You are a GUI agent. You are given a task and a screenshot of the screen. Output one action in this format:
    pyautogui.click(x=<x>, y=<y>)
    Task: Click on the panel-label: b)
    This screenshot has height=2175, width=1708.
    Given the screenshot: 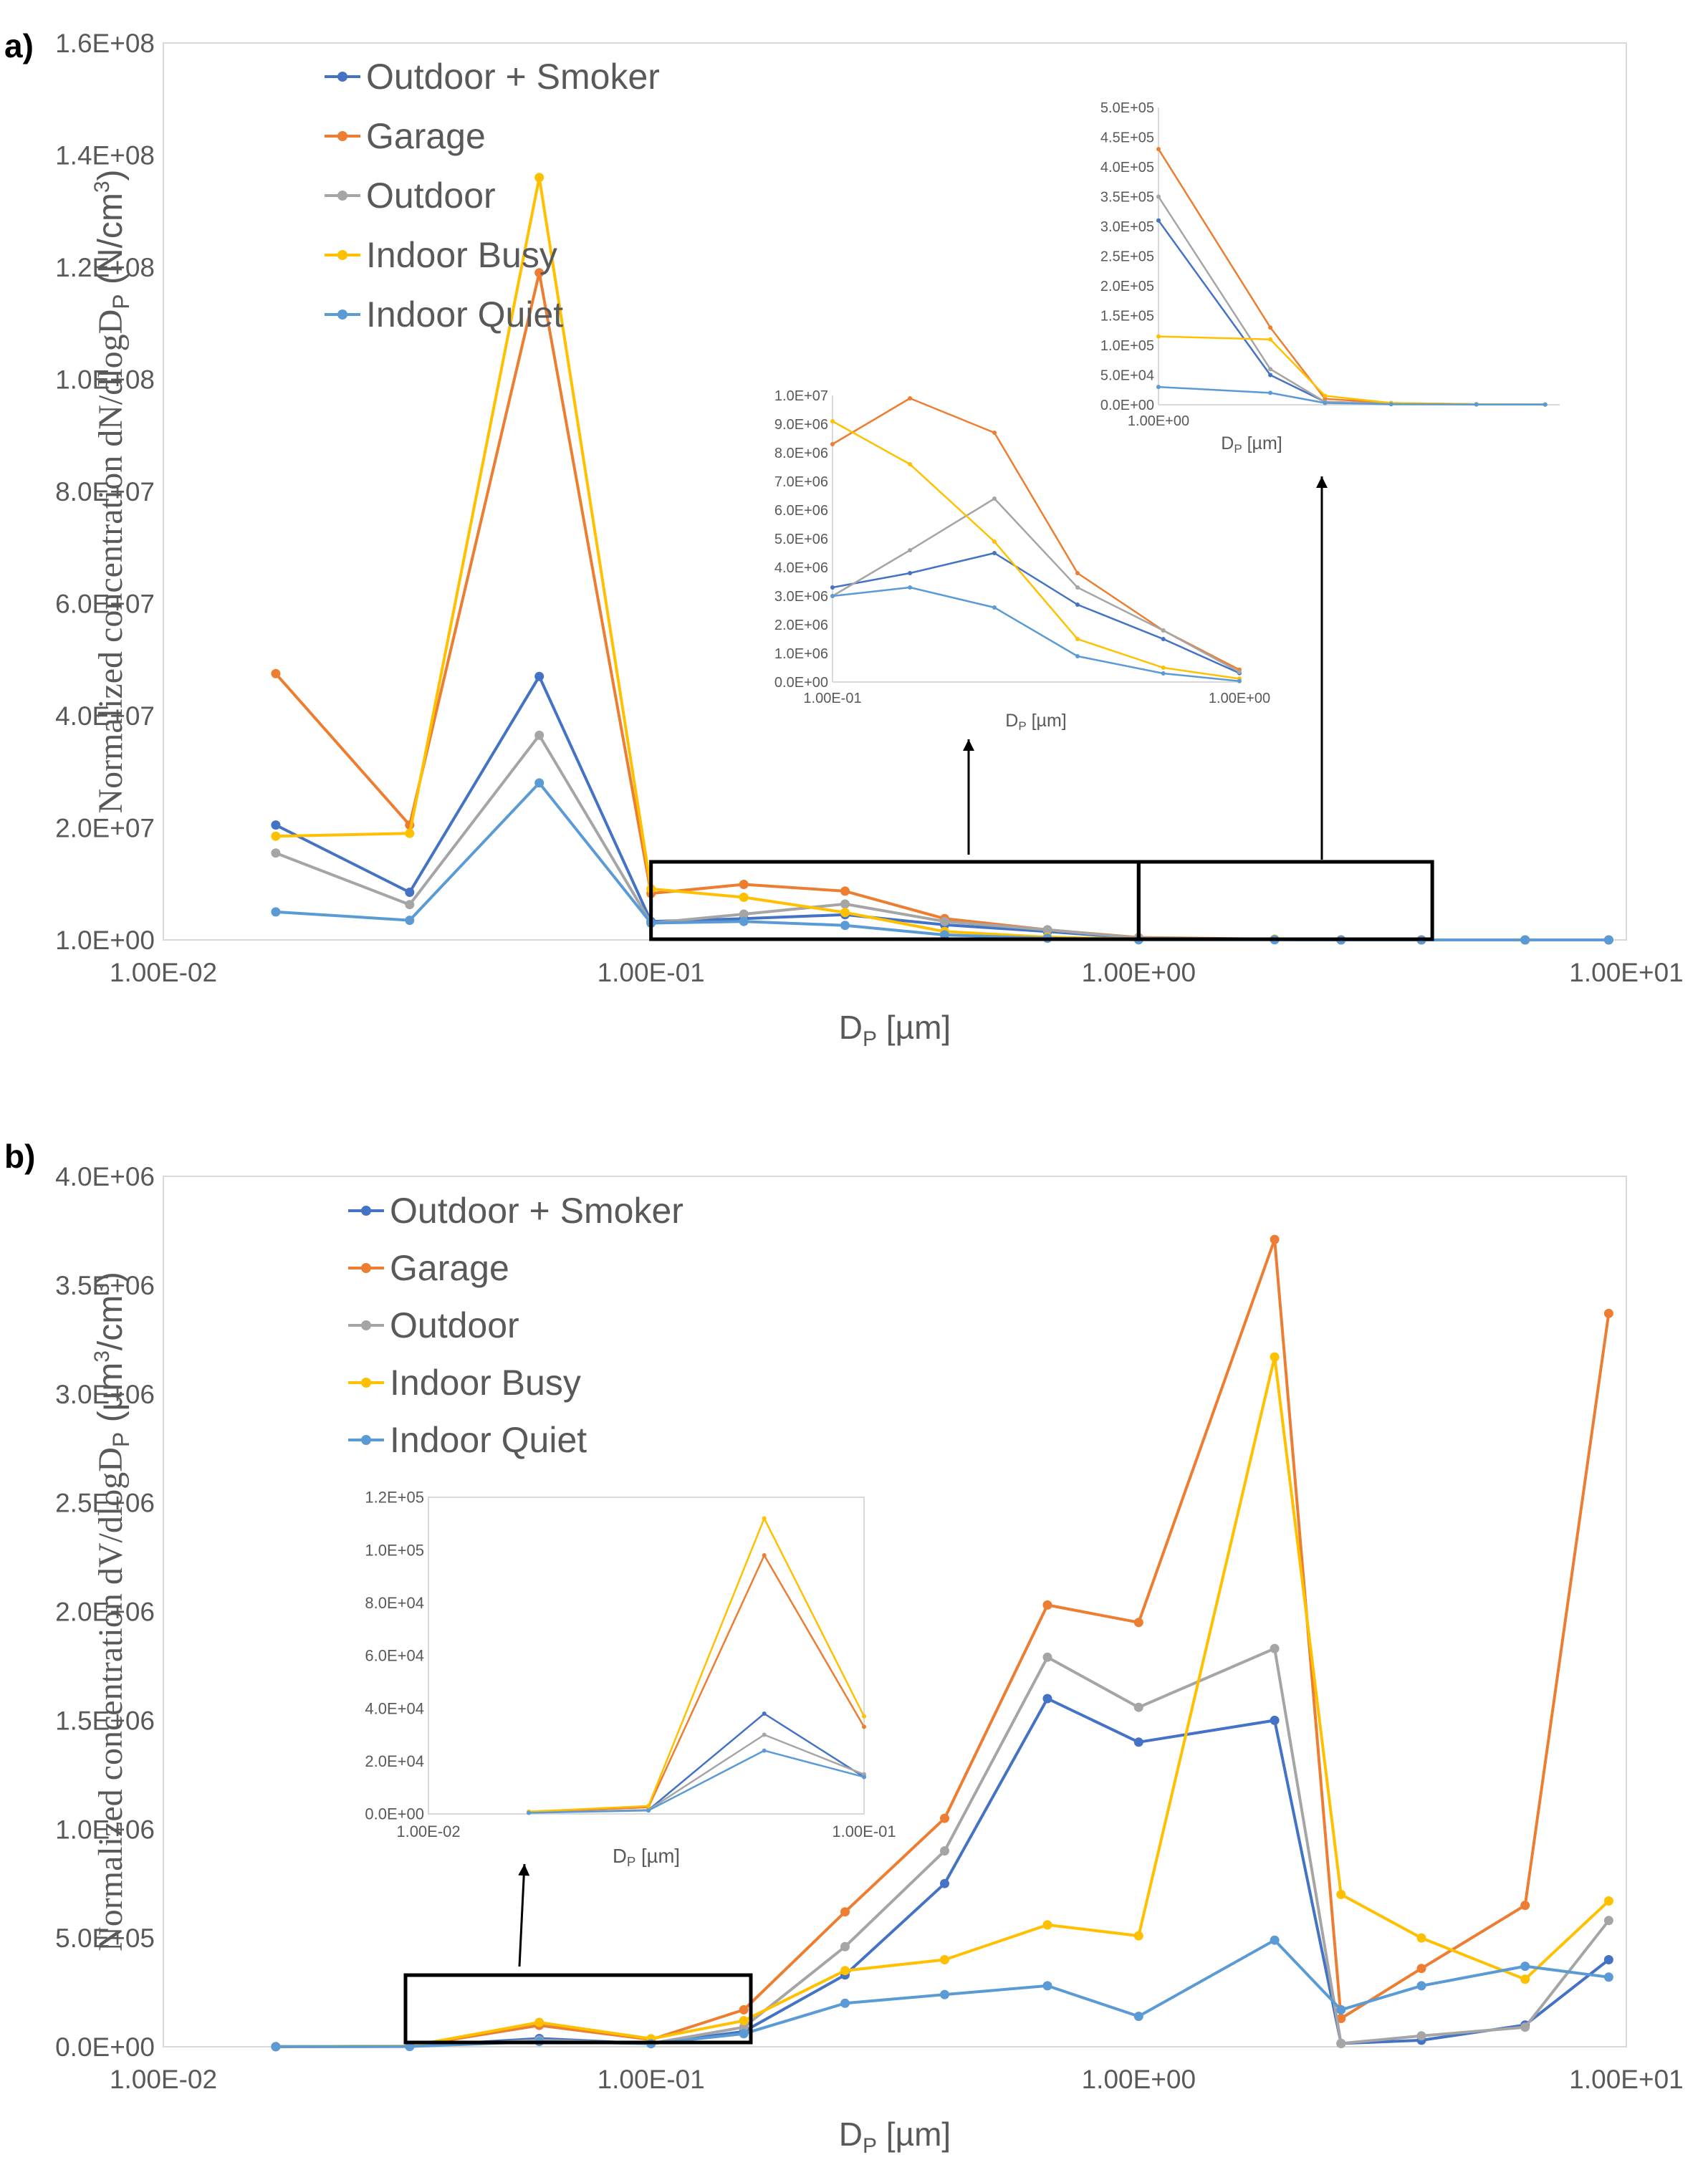 What is the action you would take?
    pyautogui.click(x=19, y=1156)
    